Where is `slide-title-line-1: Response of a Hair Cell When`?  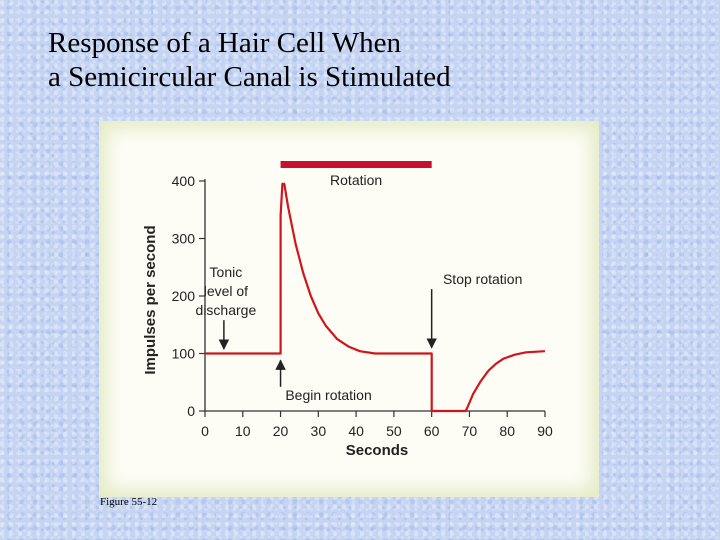
slide-title-line-1: Response of a Hair Cell When is located at coordinates (225, 43).